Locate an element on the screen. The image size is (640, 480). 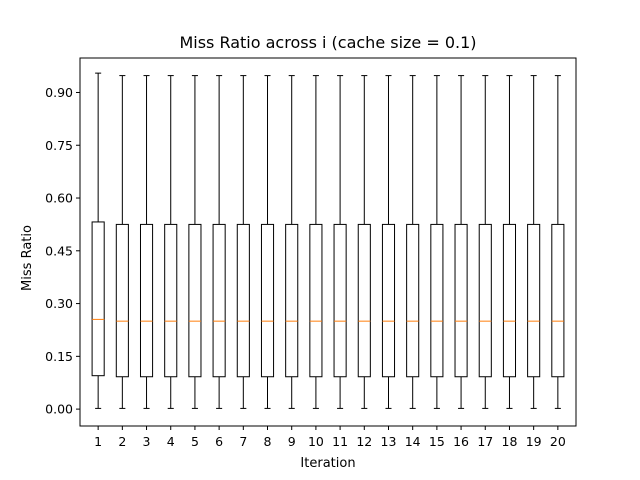
y-tick-label: 0.60 is located at coordinates (59, 198).